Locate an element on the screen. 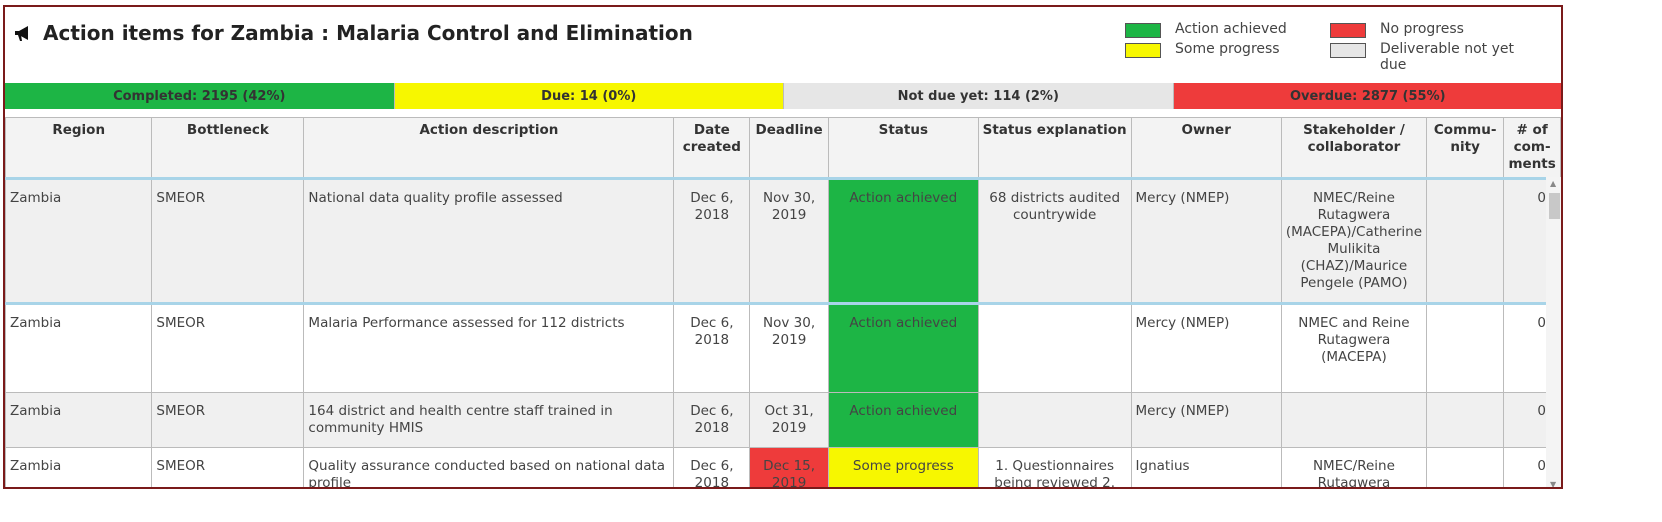  scrollbar-thumb is located at coordinates (1554, 206).